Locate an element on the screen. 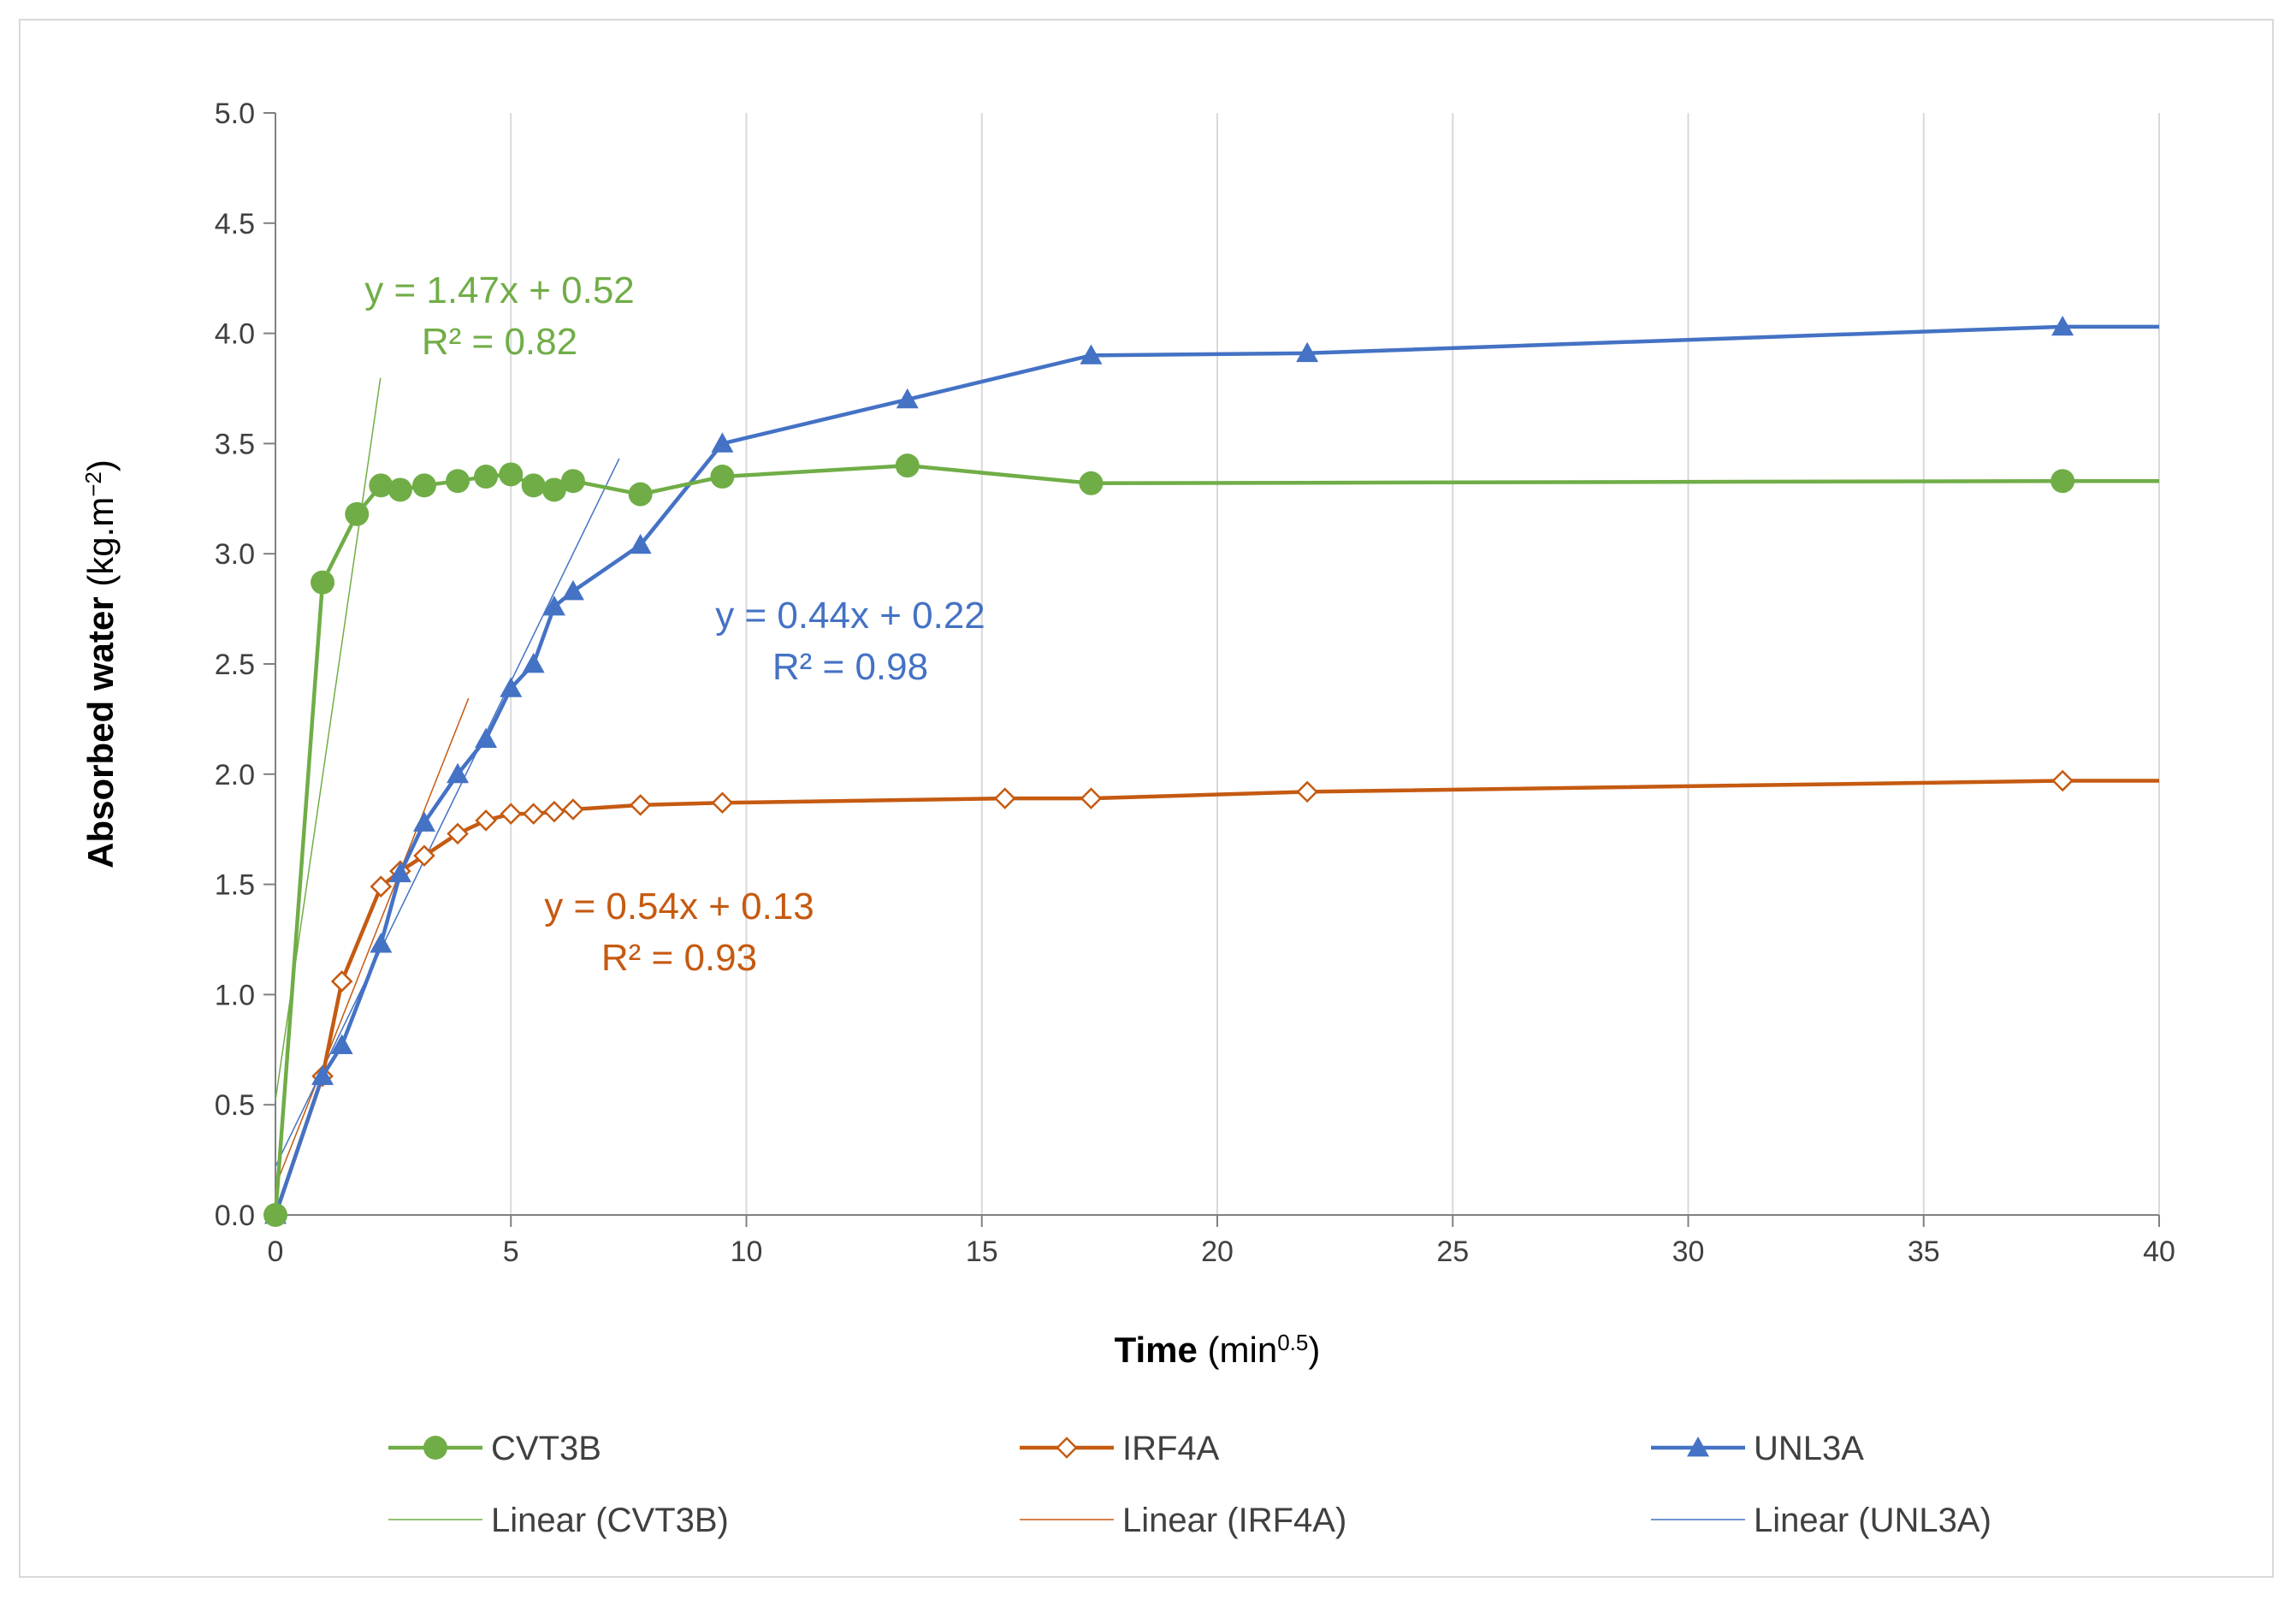 The height and width of the screenshot is (1600, 2296). y-tick-label: 2.5 is located at coordinates (235, 665).